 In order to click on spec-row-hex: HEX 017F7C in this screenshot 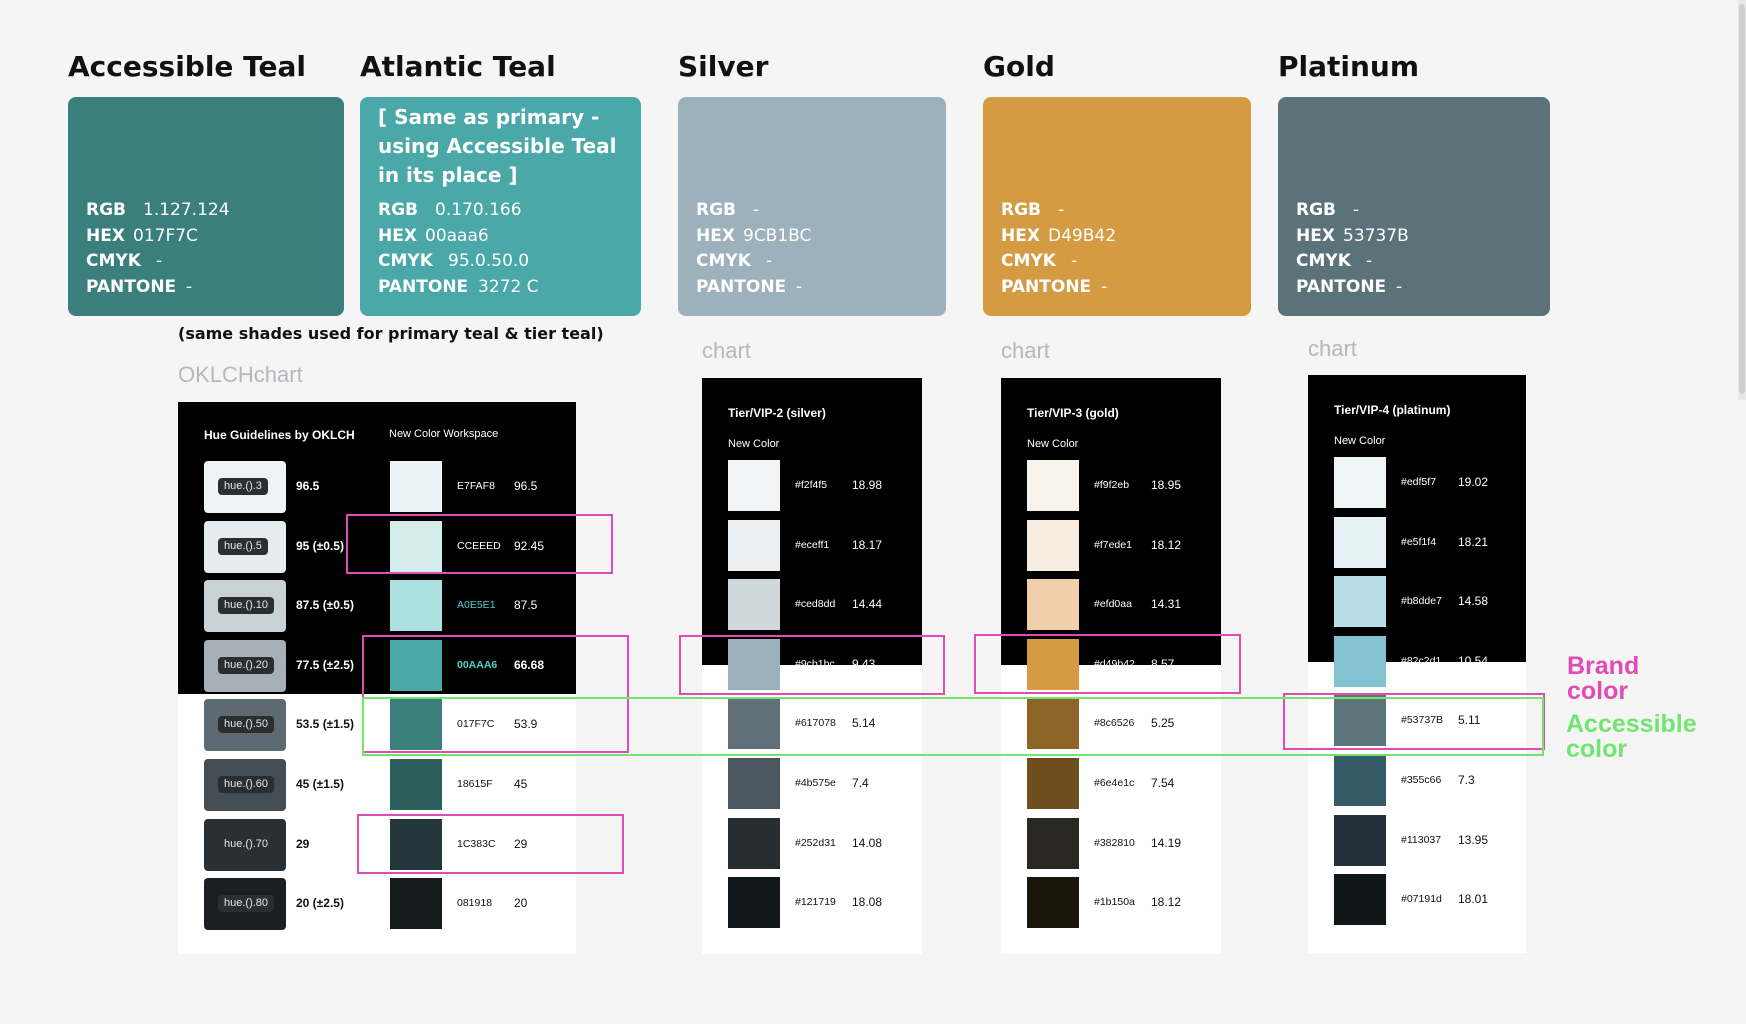, I will do `click(158, 237)`.